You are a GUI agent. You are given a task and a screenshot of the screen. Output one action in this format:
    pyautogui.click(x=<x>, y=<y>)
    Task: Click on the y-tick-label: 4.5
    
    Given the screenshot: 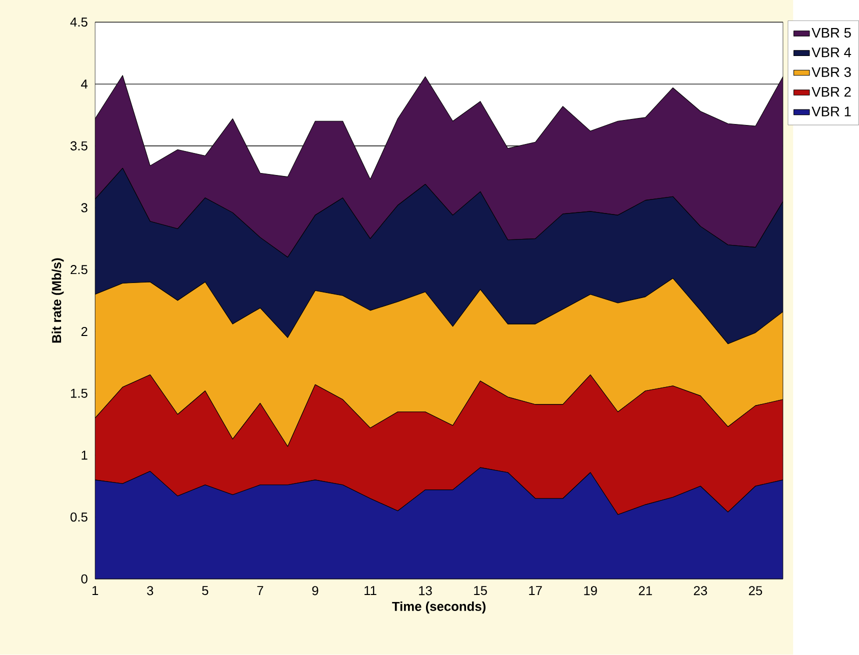 What is the action you would take?
    pyautogui.click(x=79, y=22)
    